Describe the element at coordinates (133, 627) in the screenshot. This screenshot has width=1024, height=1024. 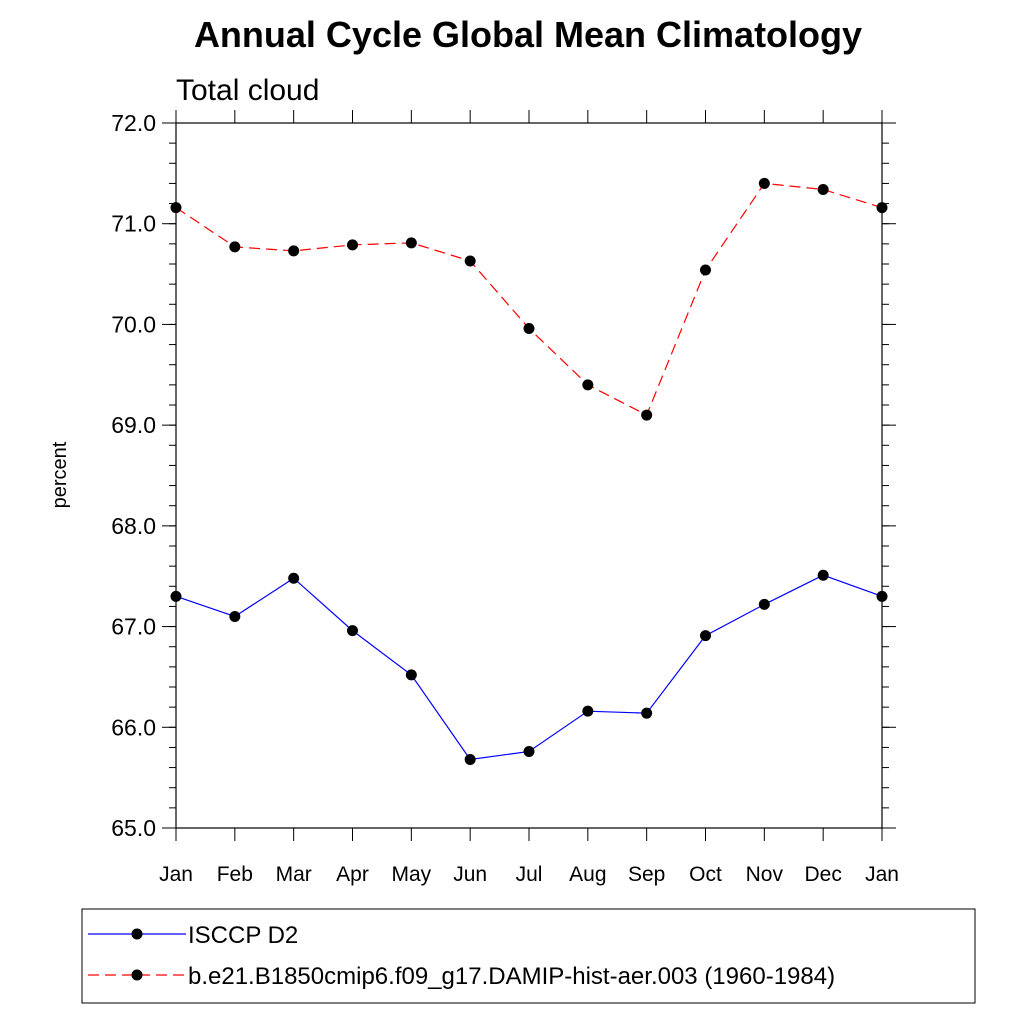
I see `y-tick-label: 67.0` at that location.